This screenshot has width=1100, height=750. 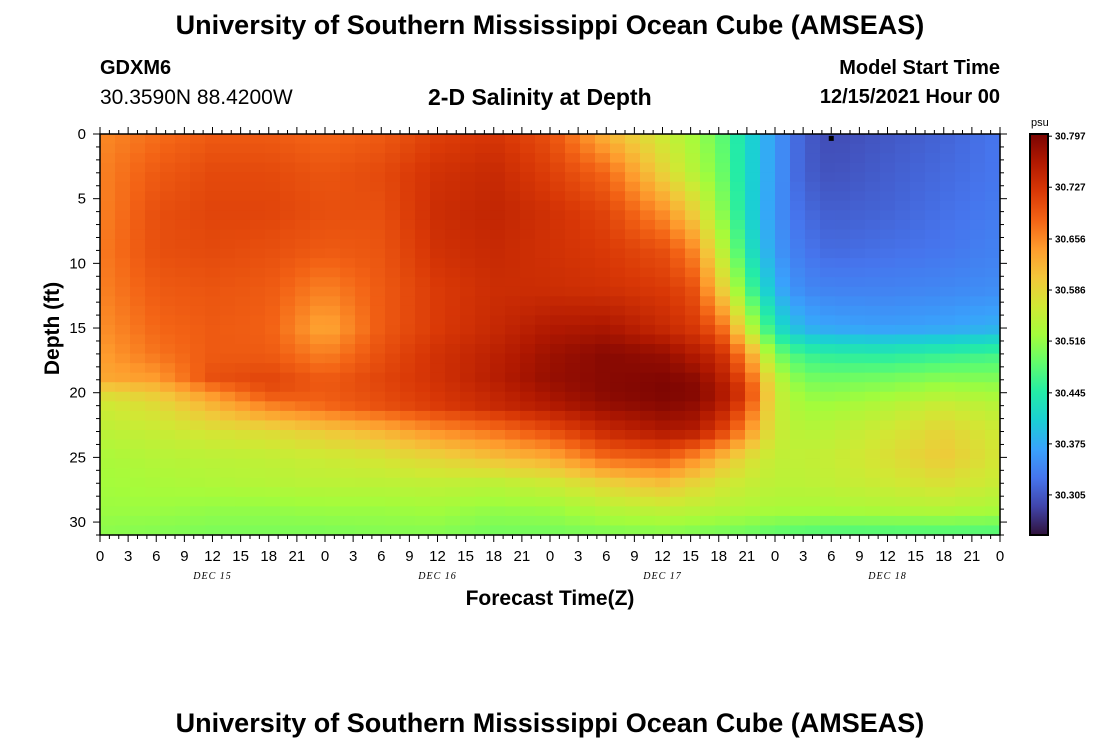 What do you see at coordinates (943, 556) in the screenshot?
I see `x-tick-label: 18` at bounding box center [943, 556].